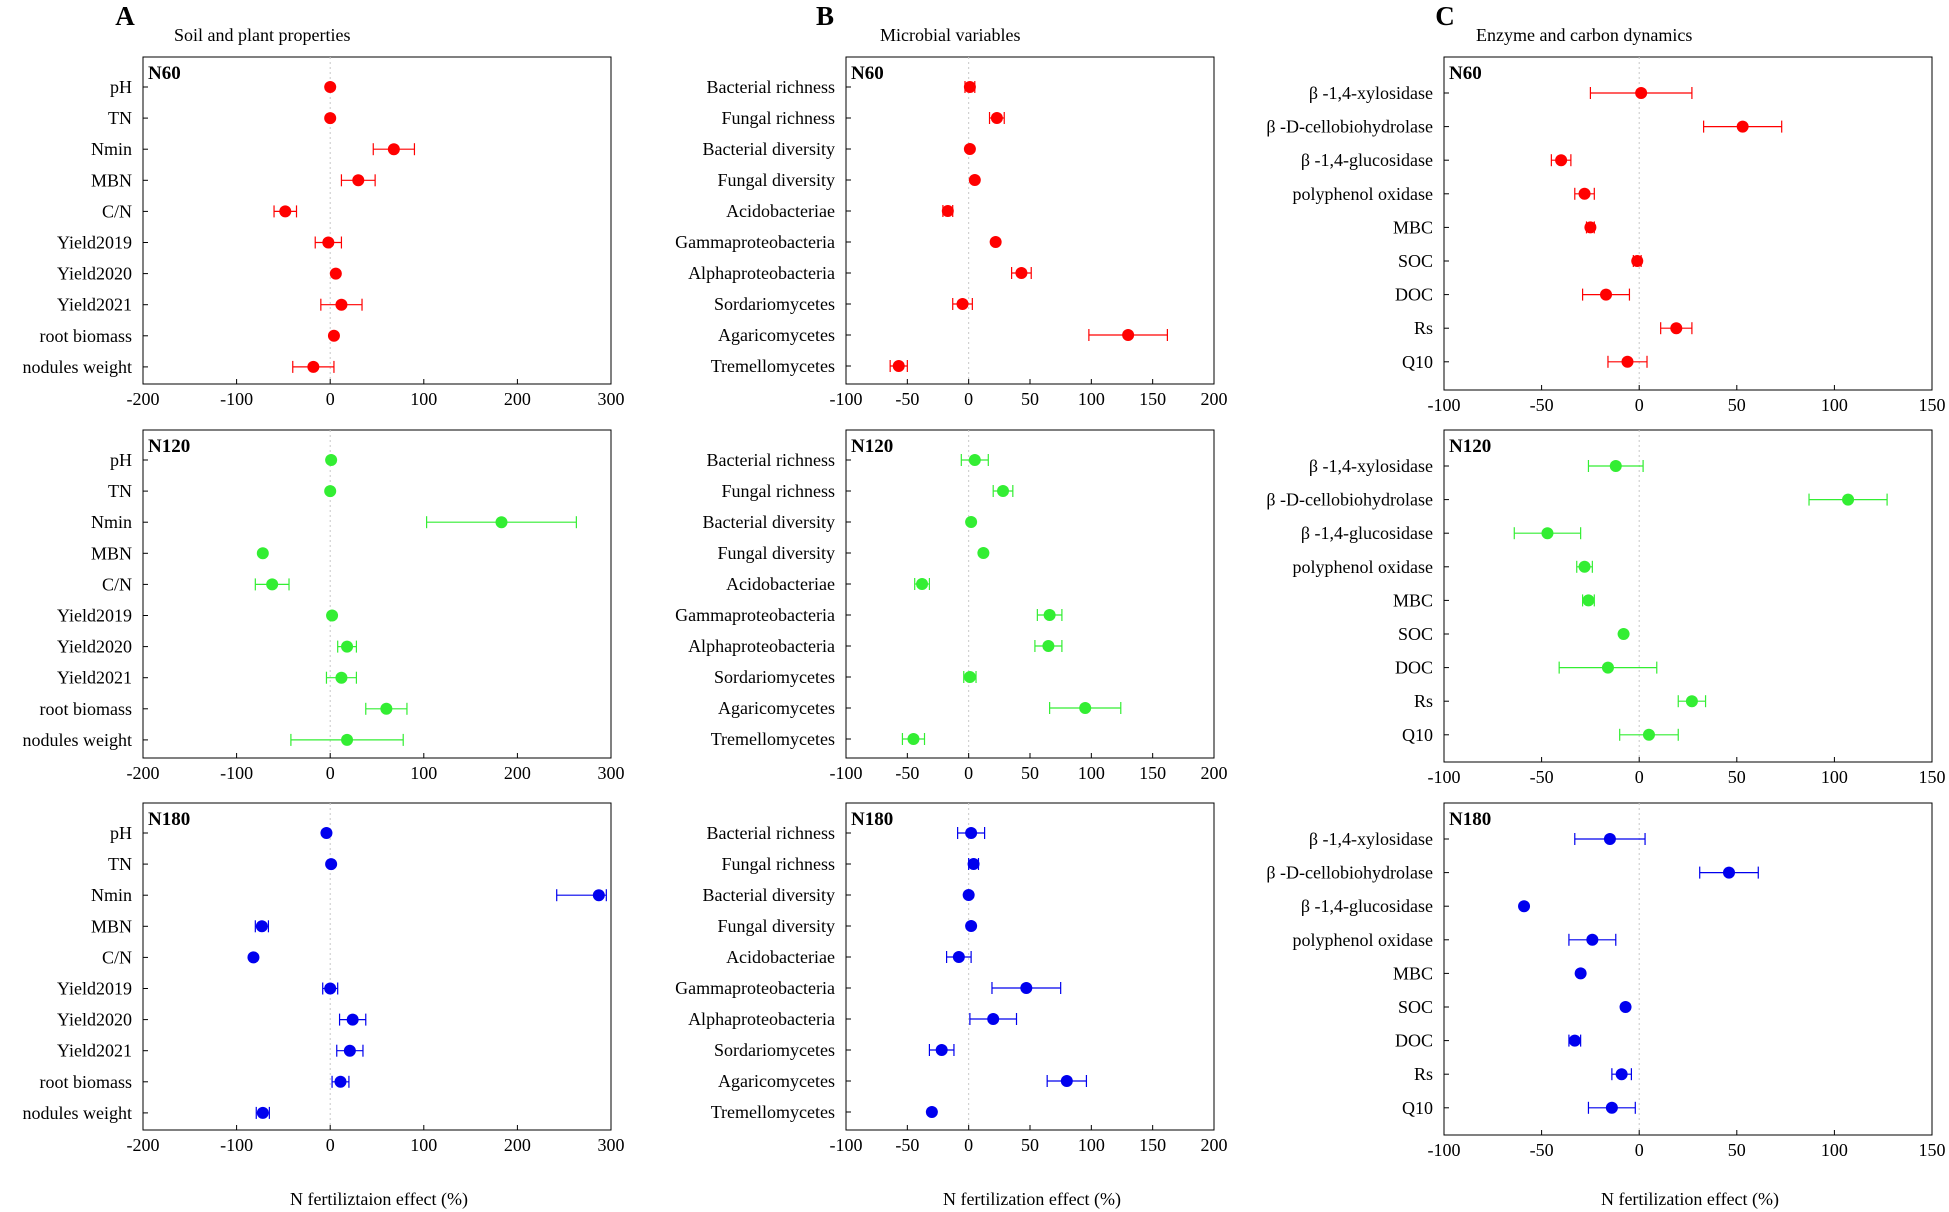  I want to click on y-category-label: MBN, so click(111, 553).